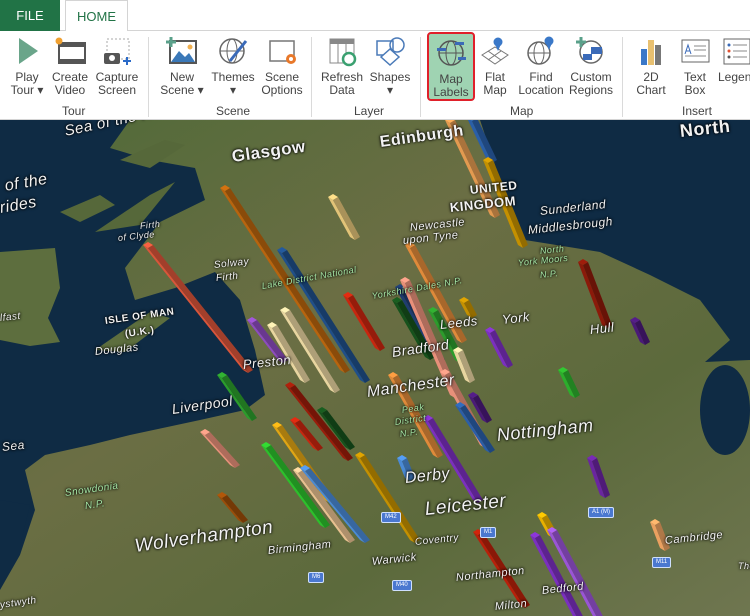 The height and width of the screenshot is (616, 750). What do you see at coordinates (342, 68) in the screenshot?
I see `refresh-data-button: Refresh Data` at bounding box center [342, 68].